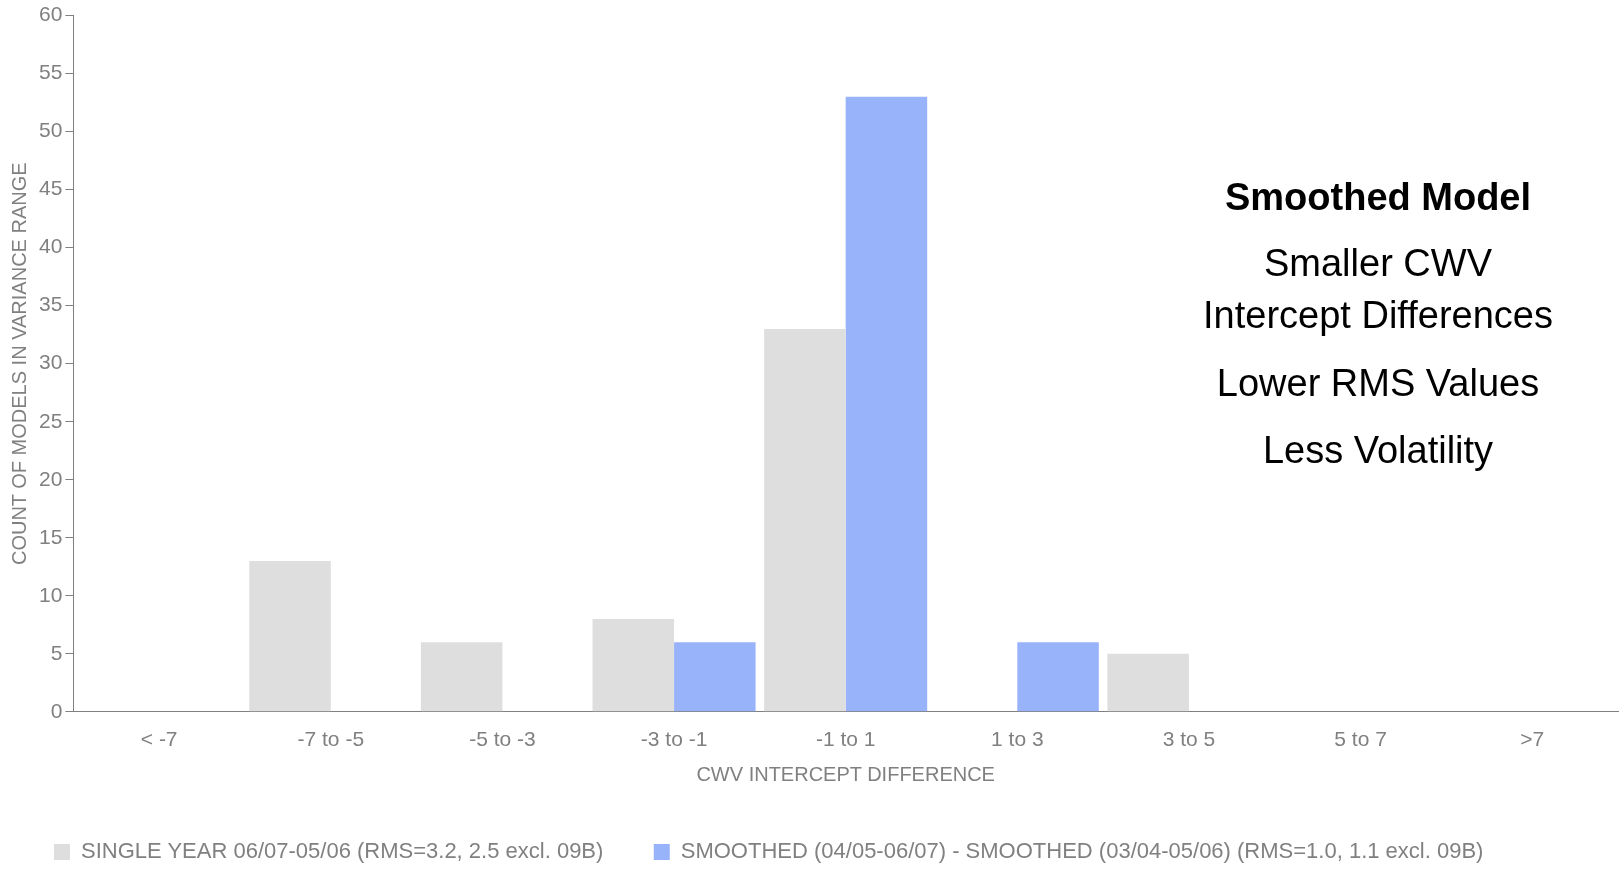 The image size is (1622, 877). What do you see at coordinates (1378, 263) in the screenshot?
I see `annotation: Smaller CWV` at bounding box center [1378, 263].